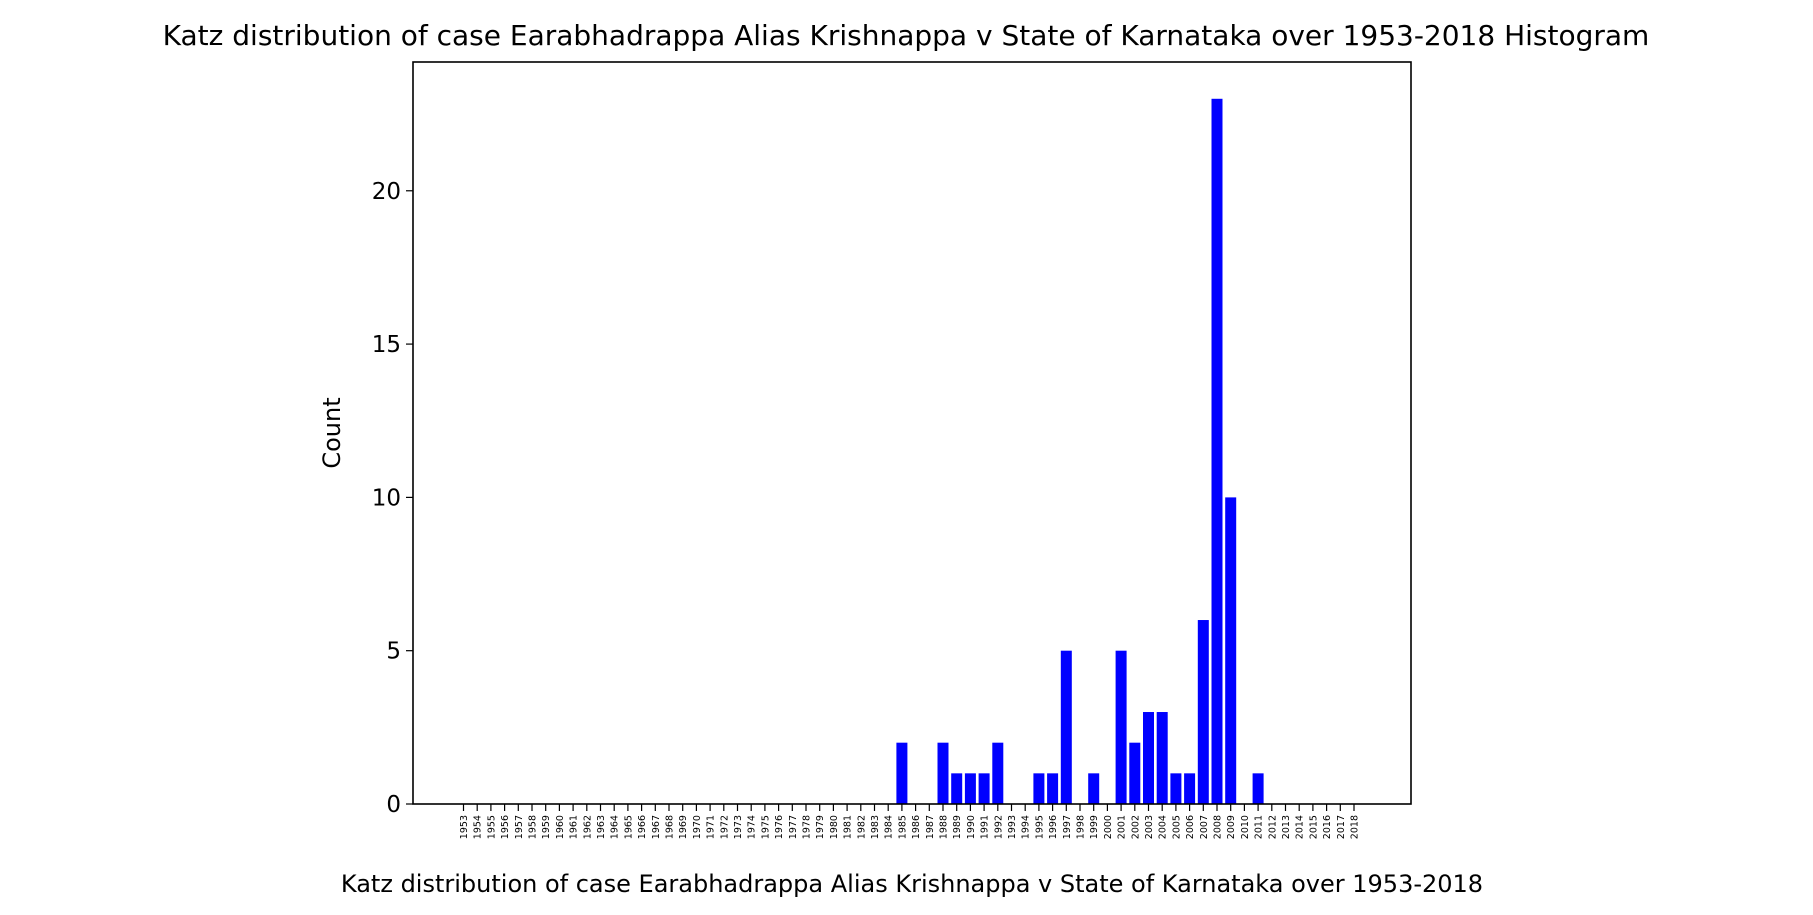 Image resolution: width=1813 pixels, height=915 pixels. I want to click on bar-1990, so click(970, 788).